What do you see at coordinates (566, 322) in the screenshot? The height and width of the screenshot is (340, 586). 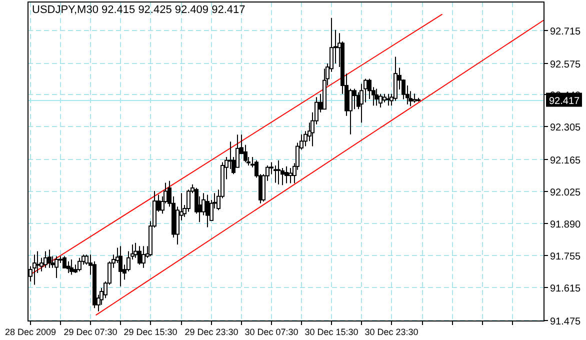 I see `y-tick-label: 91.475` at bounding box center [566, 322].